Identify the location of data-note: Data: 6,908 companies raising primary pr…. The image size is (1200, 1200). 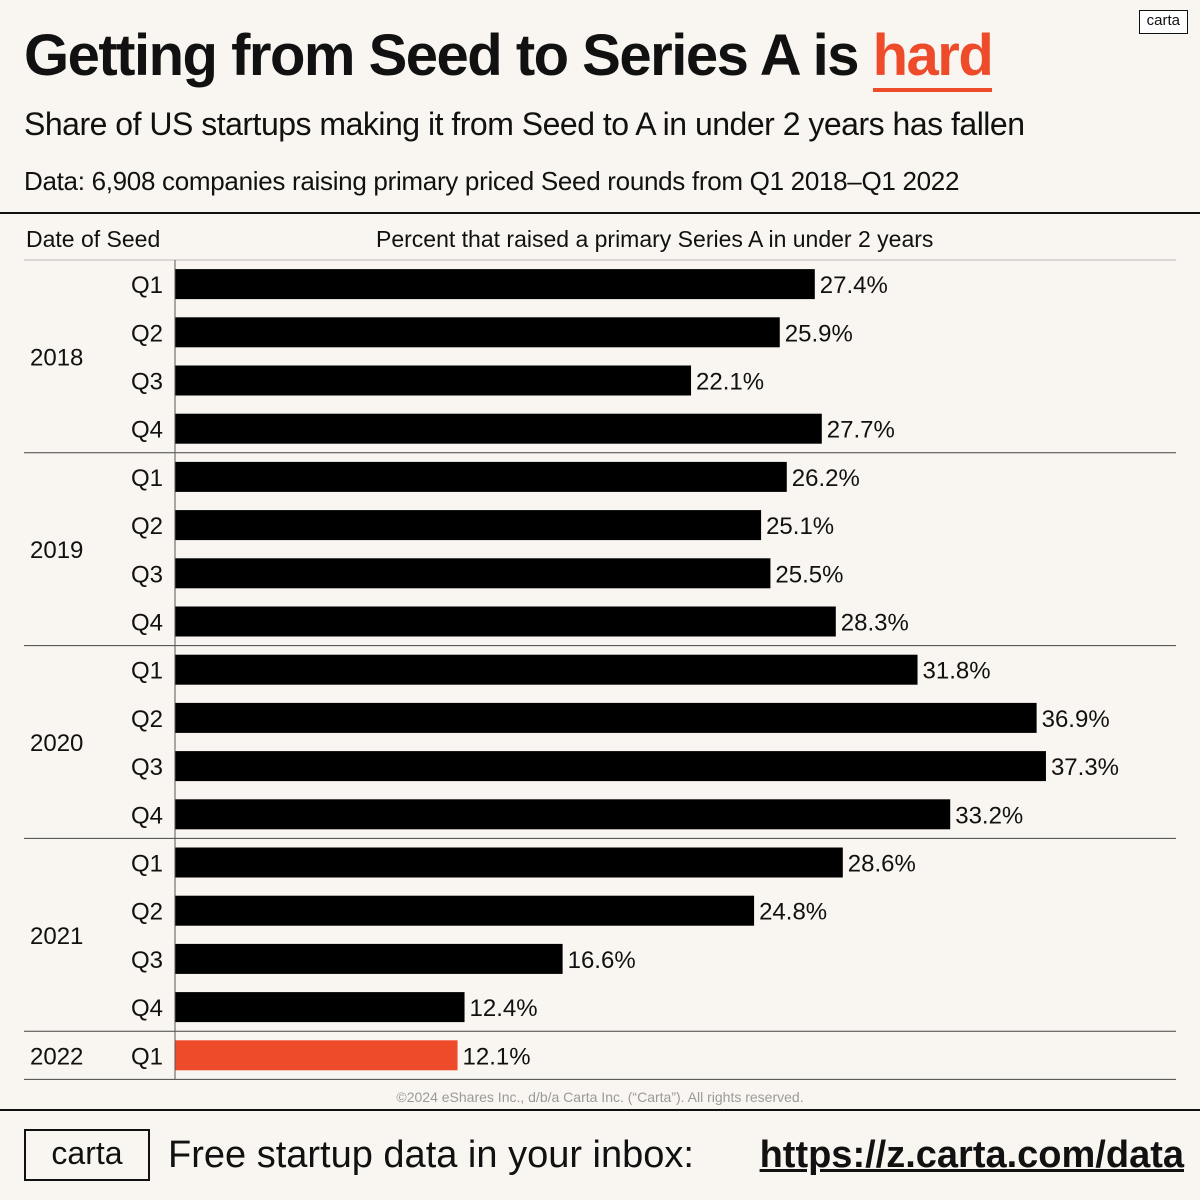
(492, 181).